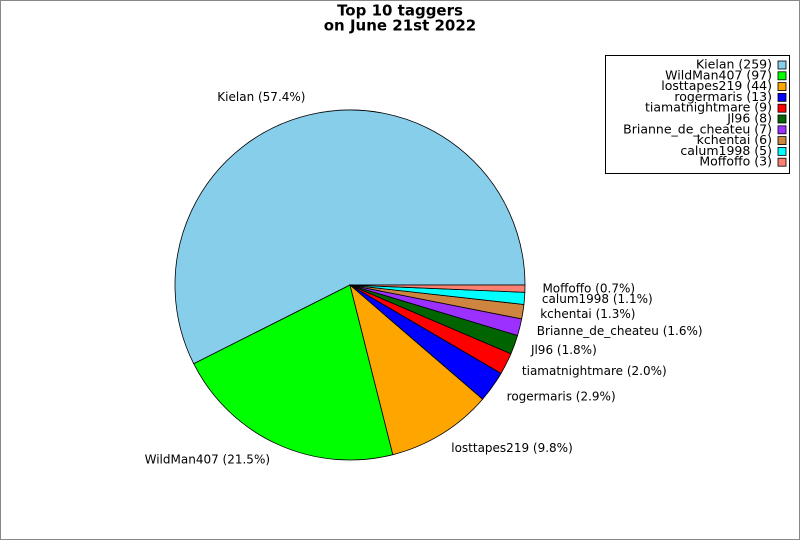 The image size is (800, 540). Describe the element at coordinates (735, 161) in the screenshot. I see `legend-label: Moffoffo (3)` at that location.